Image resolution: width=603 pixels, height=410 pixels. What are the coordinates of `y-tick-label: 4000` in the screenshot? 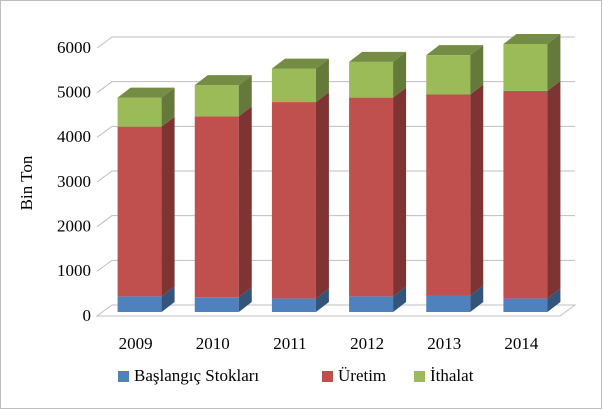 It's located at (74, 136).